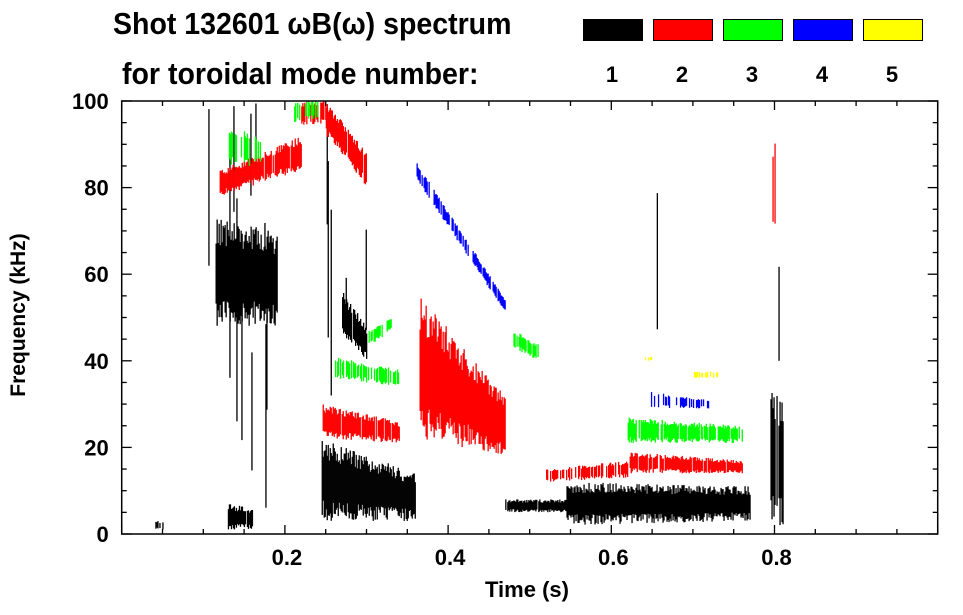 The image size is (963, 615). Describe the element at coordinates (346, 144) in the screenshot. I see `mode-2-feature` at that location.